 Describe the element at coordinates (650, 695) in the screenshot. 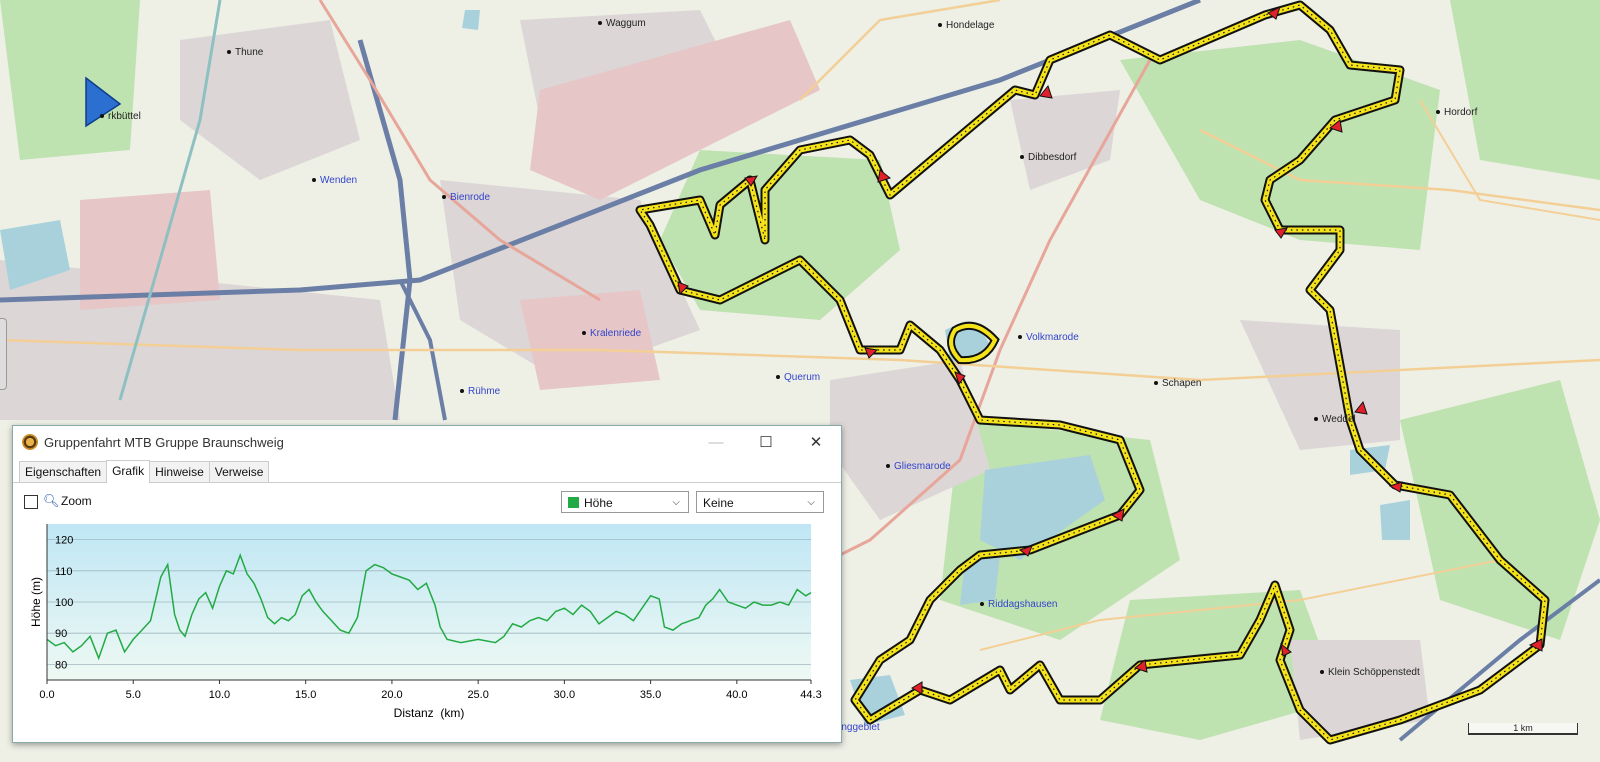

I see `x-tick-label: 35.0` at that location.